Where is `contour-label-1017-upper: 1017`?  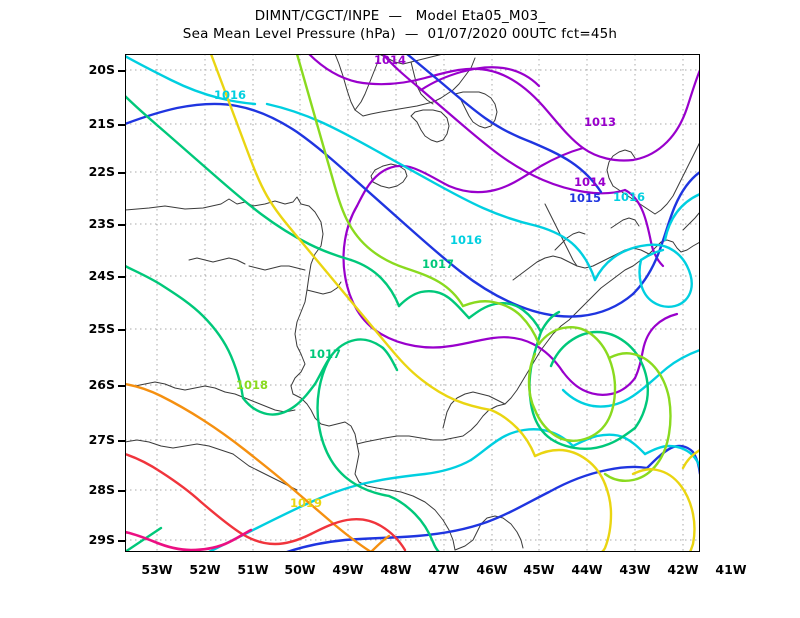 contour-label-1017-upper: 1017 is located at coordinates (438, 264).